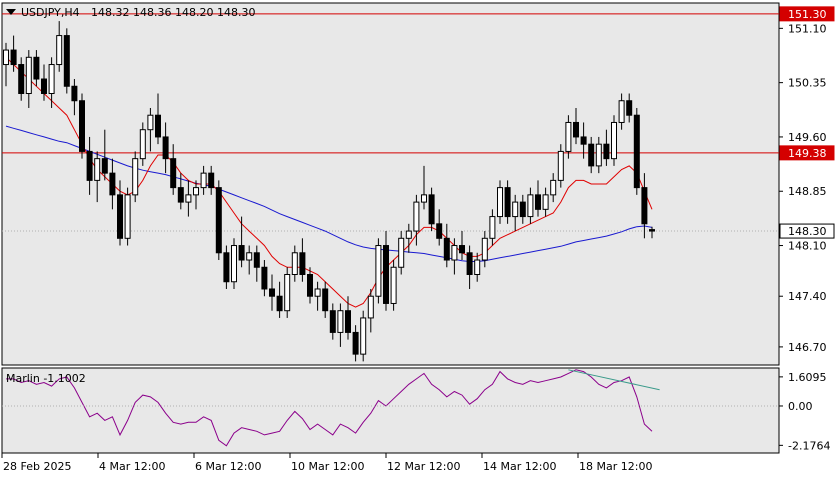 The image size is (838, 477). I want to click on oscillator-tick-label: -2.1764, so click(809, 445).